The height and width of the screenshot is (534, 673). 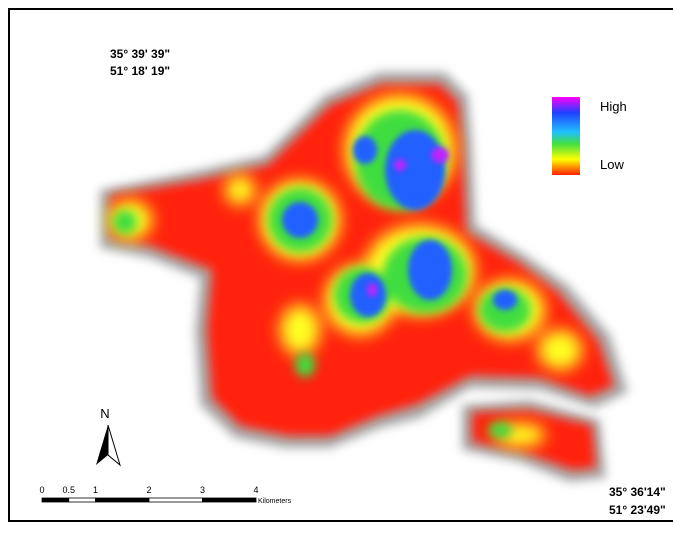 What do you see at coordinates (255, 490) in the screenshot?
I see `scale-label: 4` at bounding box center [255, 490].